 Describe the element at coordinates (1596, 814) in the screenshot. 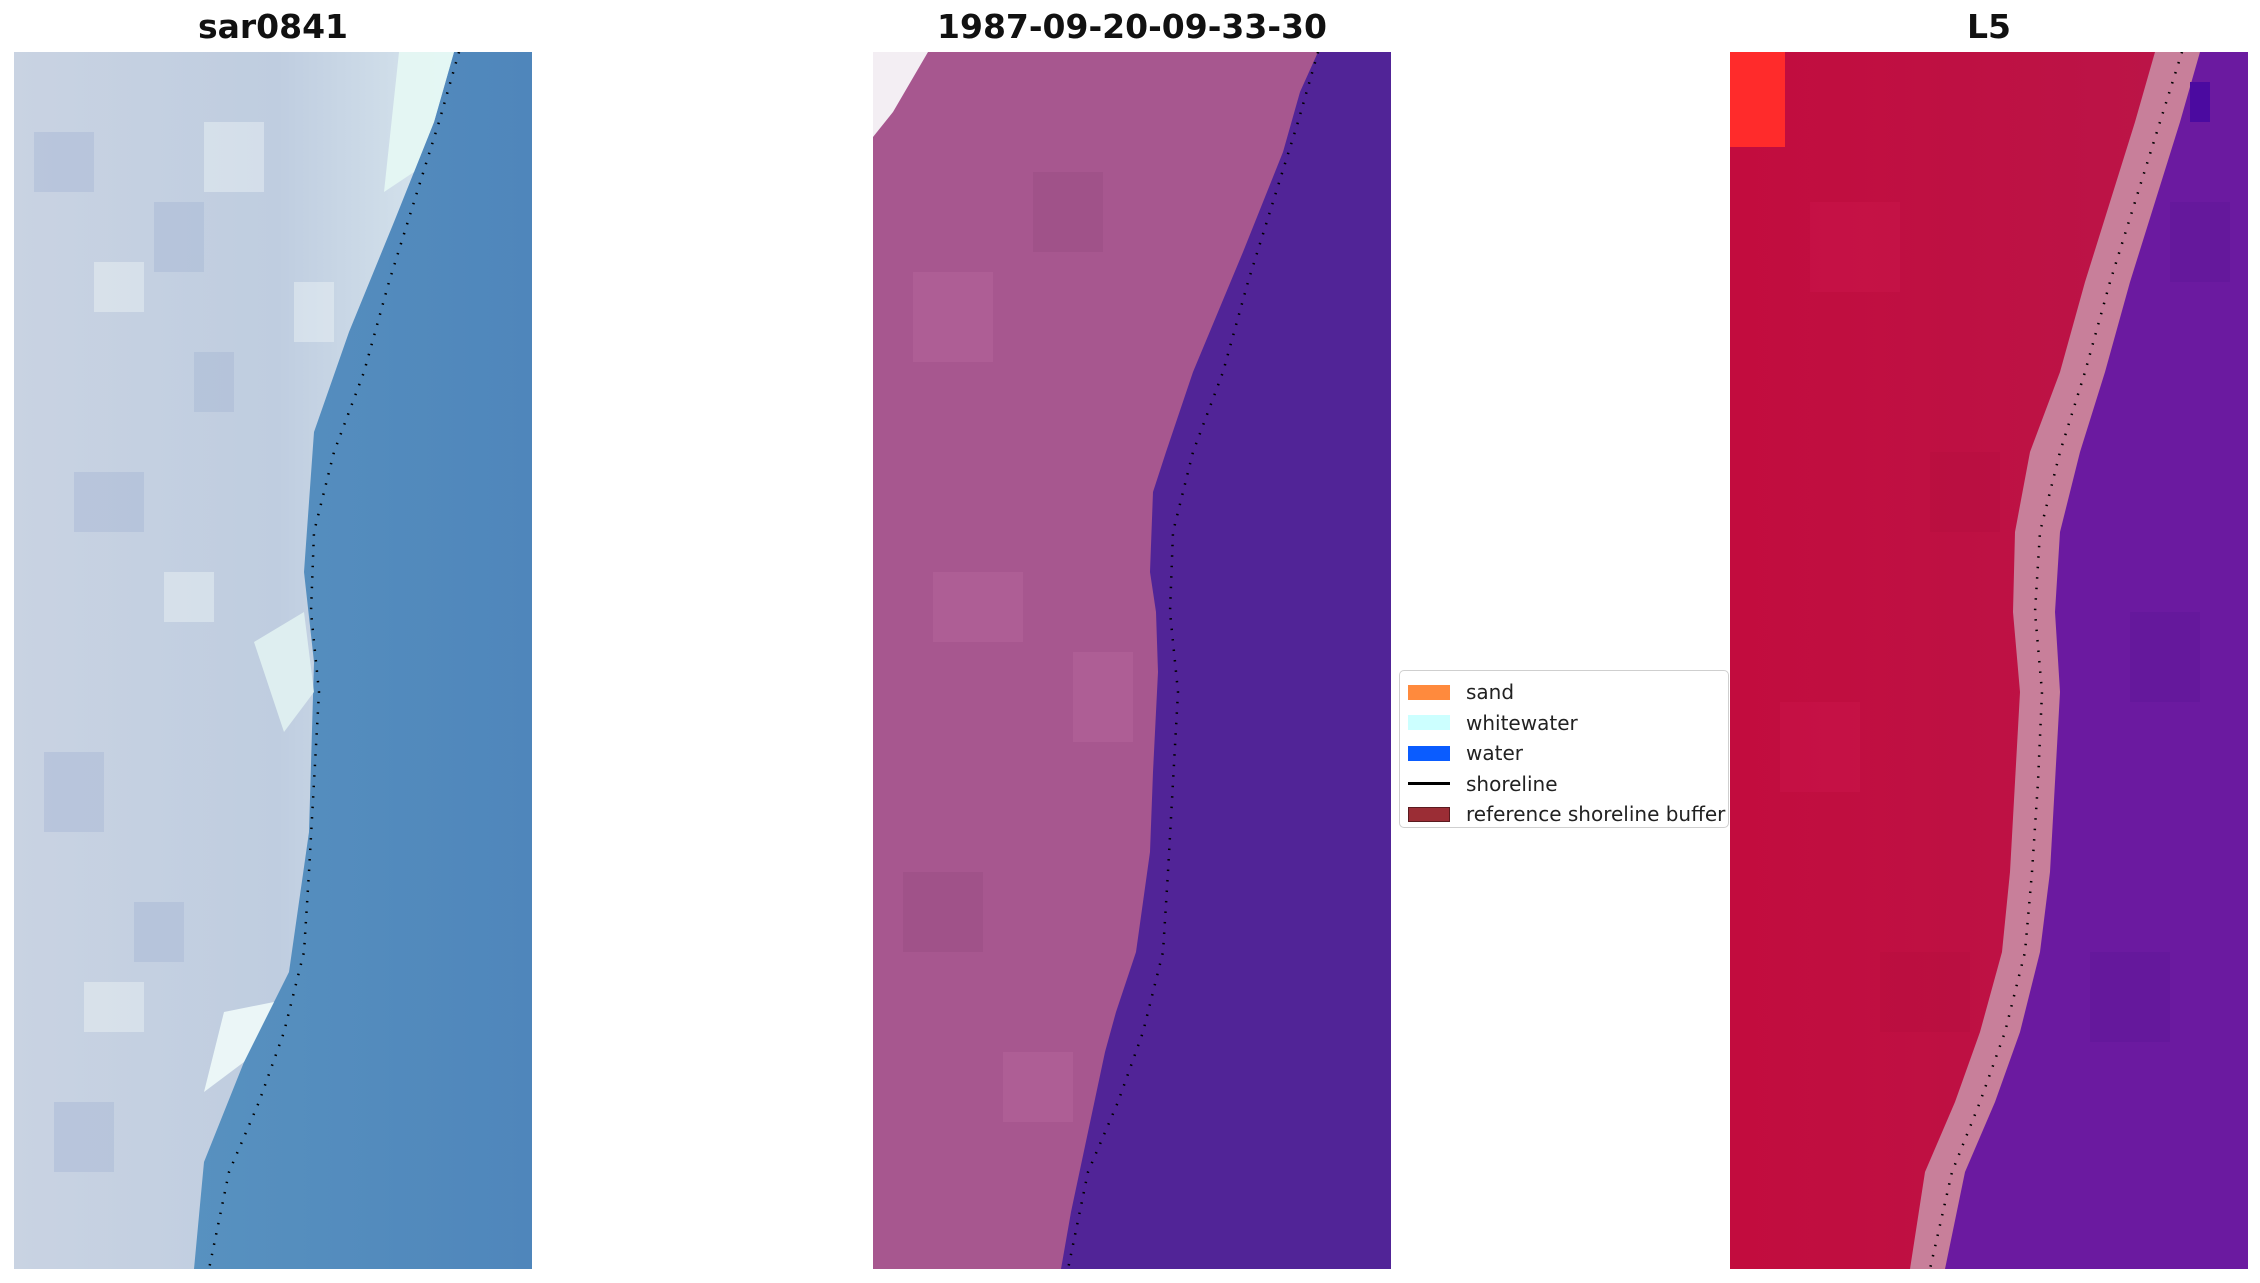

I see `legend-label-reference-buffer: reference shoreline buffer` at that location.